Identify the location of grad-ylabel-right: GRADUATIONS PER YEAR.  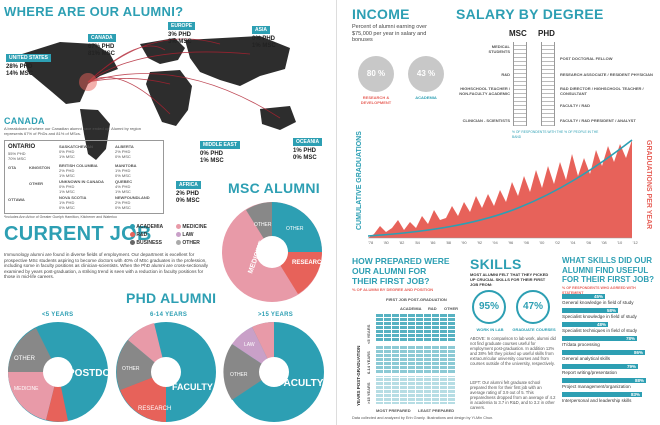
(648, 185).